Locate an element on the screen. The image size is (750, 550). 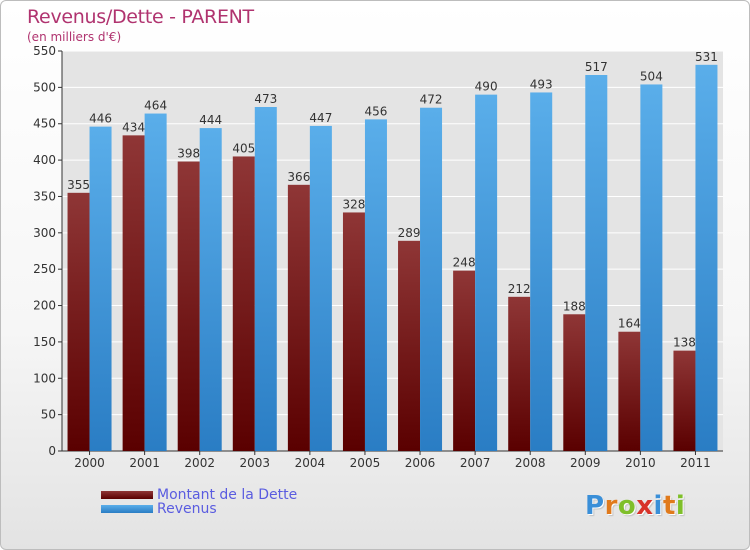
value-label-revenus: 473 is located at coordinates (265, 99).